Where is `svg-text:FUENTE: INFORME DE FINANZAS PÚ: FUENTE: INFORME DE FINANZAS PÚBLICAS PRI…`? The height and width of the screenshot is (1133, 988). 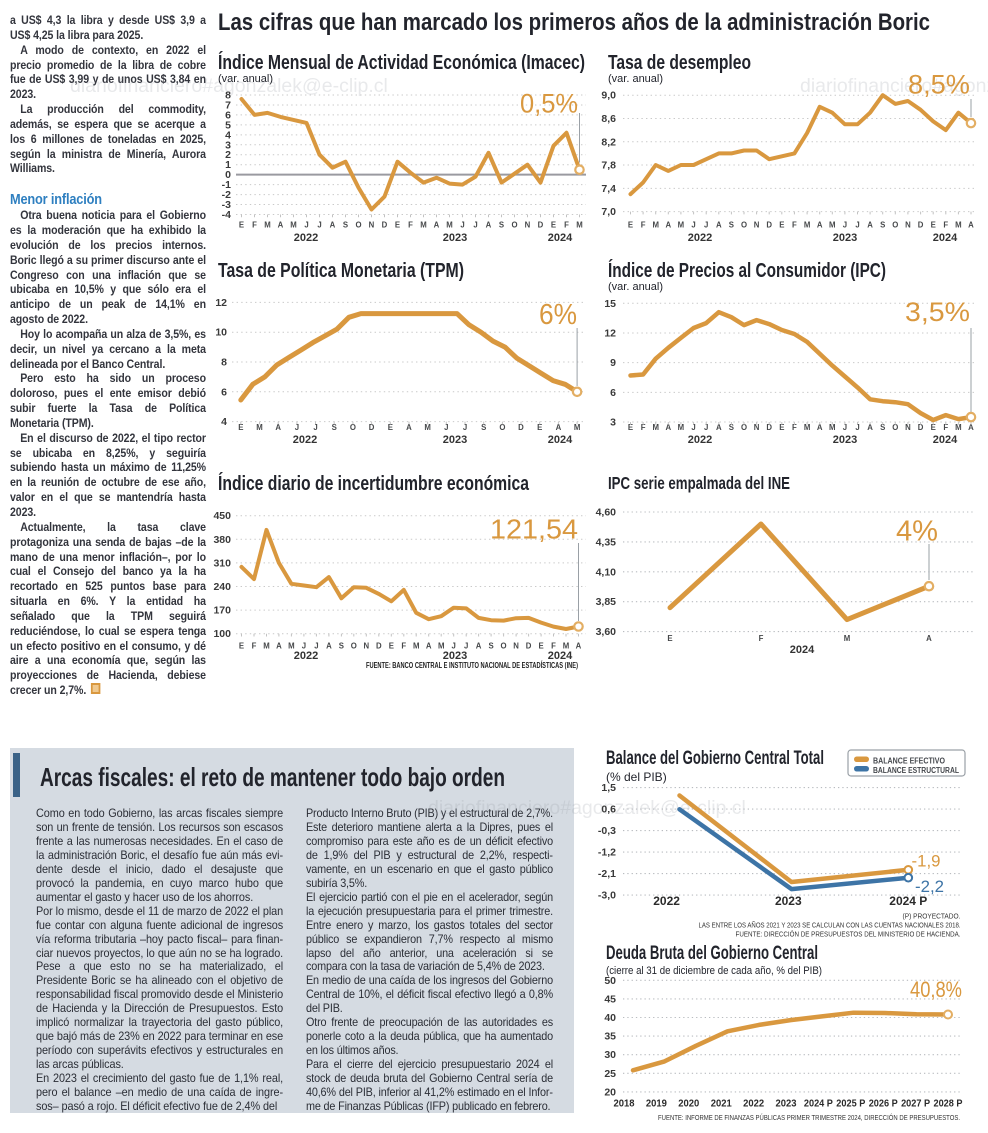
svg-text:FUENTE: INFORME DE FINANZAS PÚ: FUENTE: INFORME DE FINANZAS PÚBLICAS PRI… is located at coordinates (809, 1117).